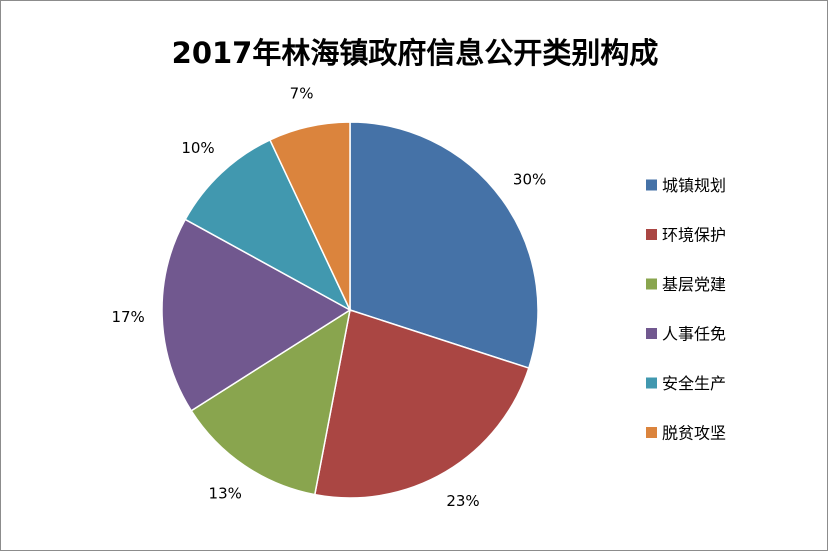 This screenshot has height=552, width=828. Describe the element at coordinates (225, 494) in the screenshot. I see `slice-data-label-3: 13%` at that location.